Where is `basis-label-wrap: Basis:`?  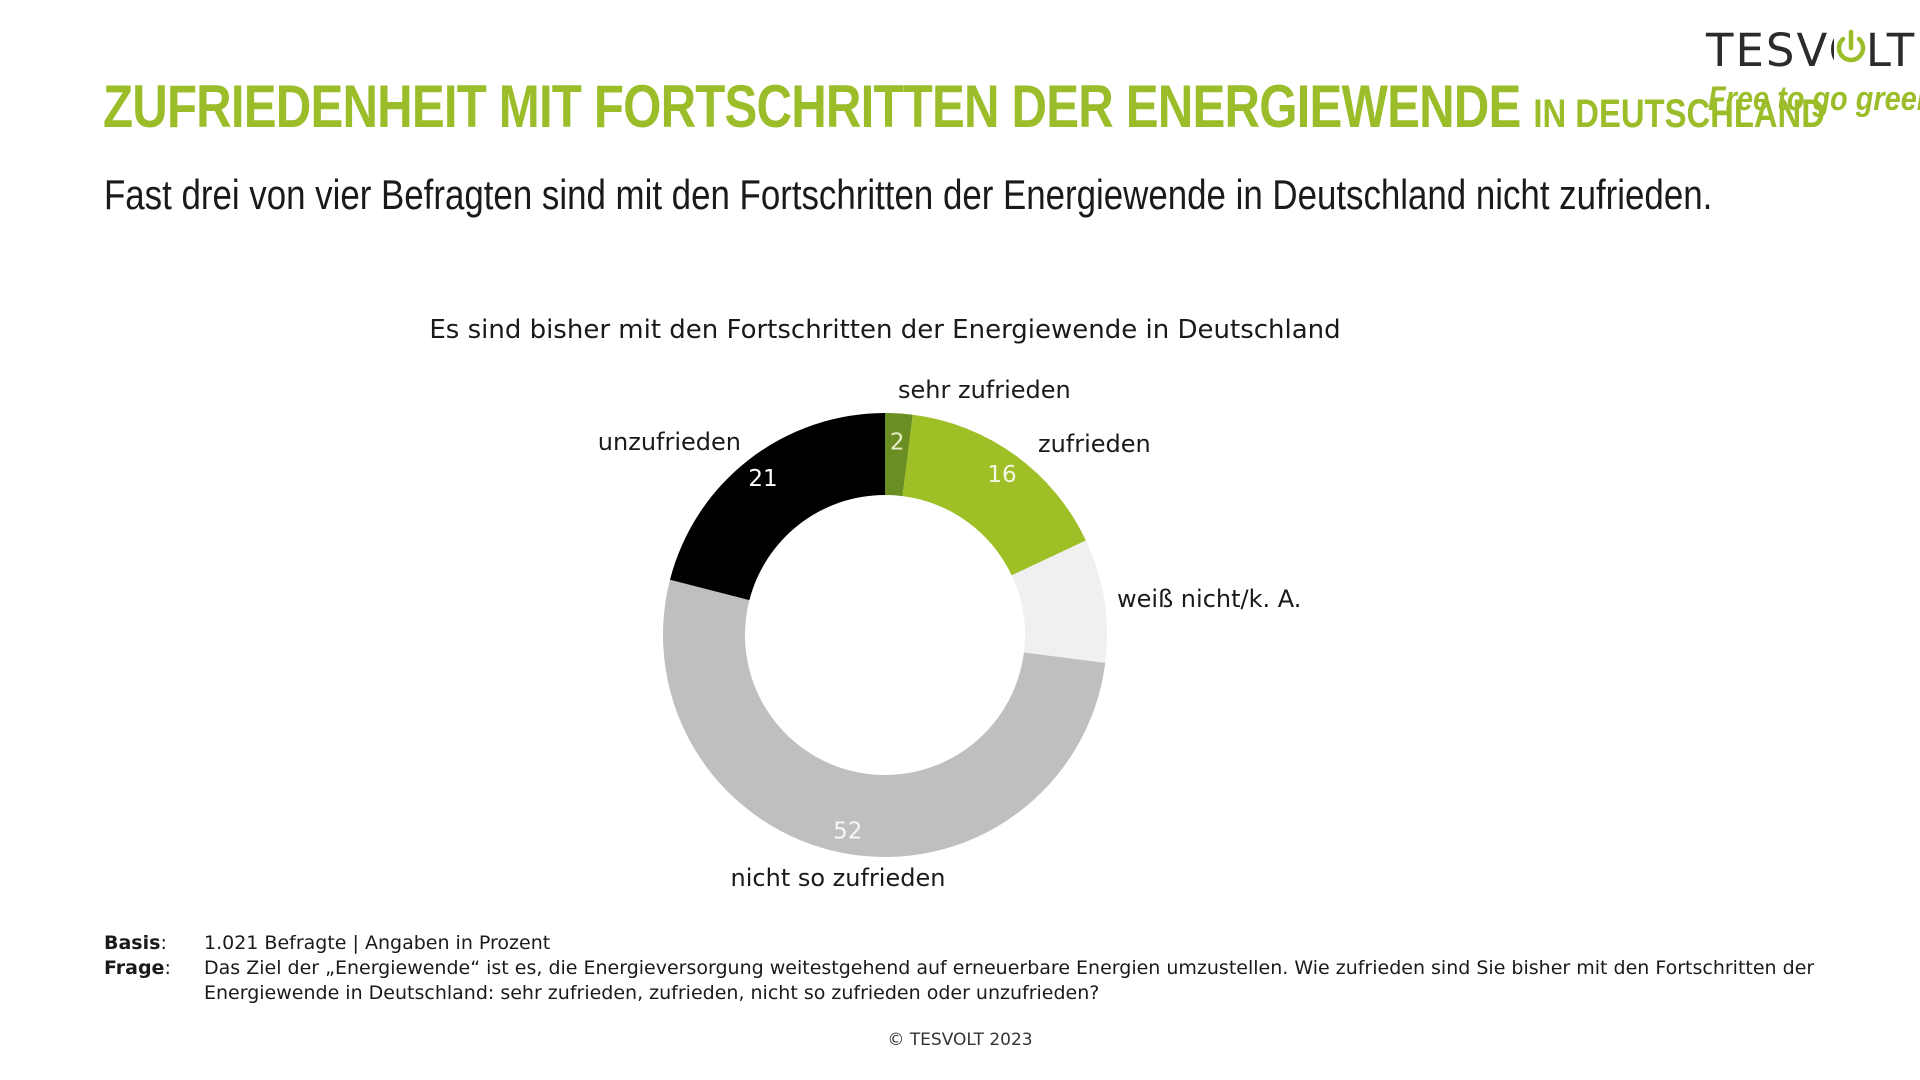 basis-label-wrap: Basis: is located at coordinates (135, 943).